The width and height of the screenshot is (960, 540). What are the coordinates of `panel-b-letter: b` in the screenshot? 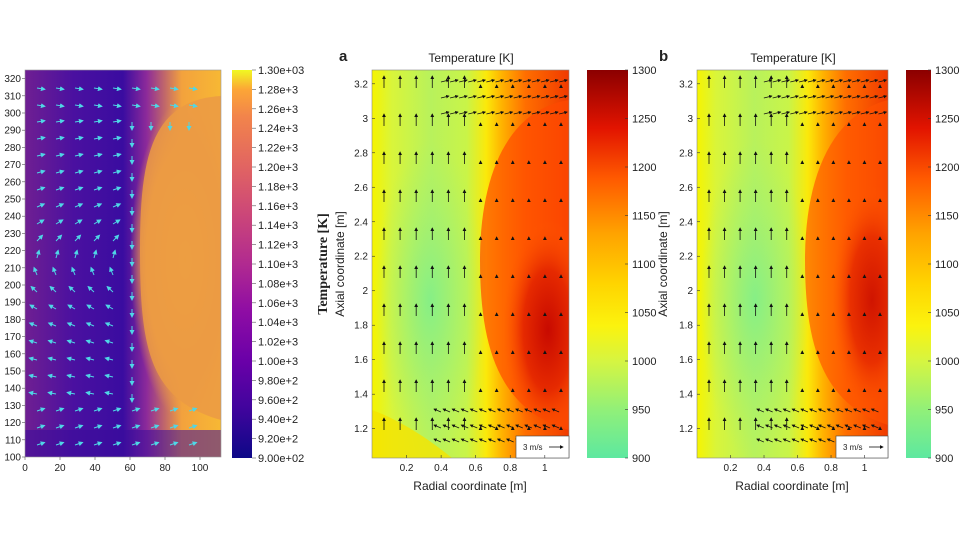 It's located at (663, 56).